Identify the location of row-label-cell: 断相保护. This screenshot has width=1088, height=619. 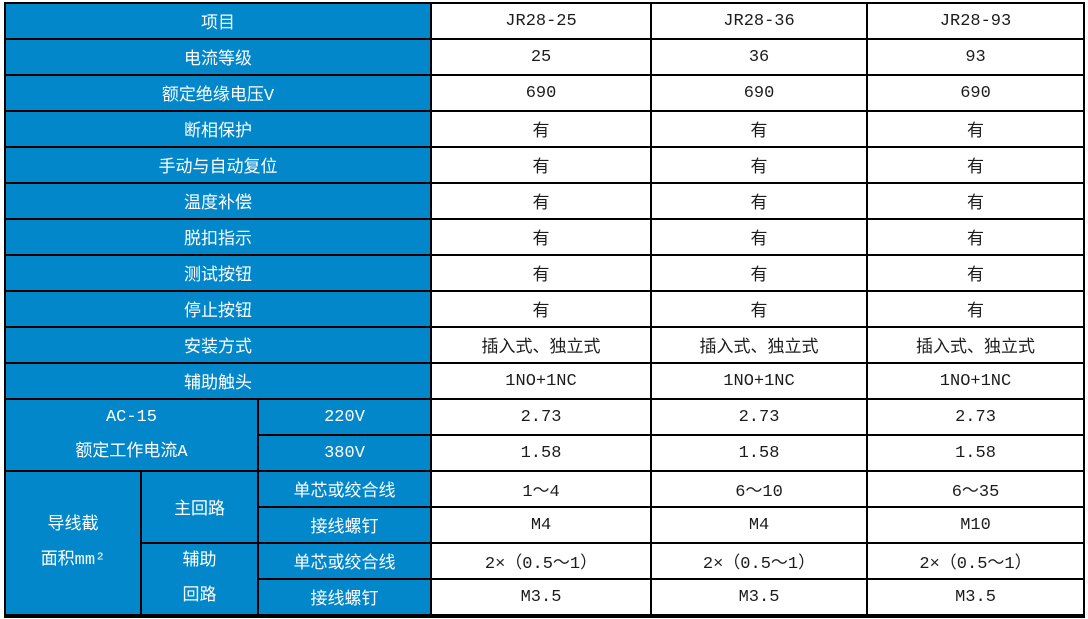
(218, 129).